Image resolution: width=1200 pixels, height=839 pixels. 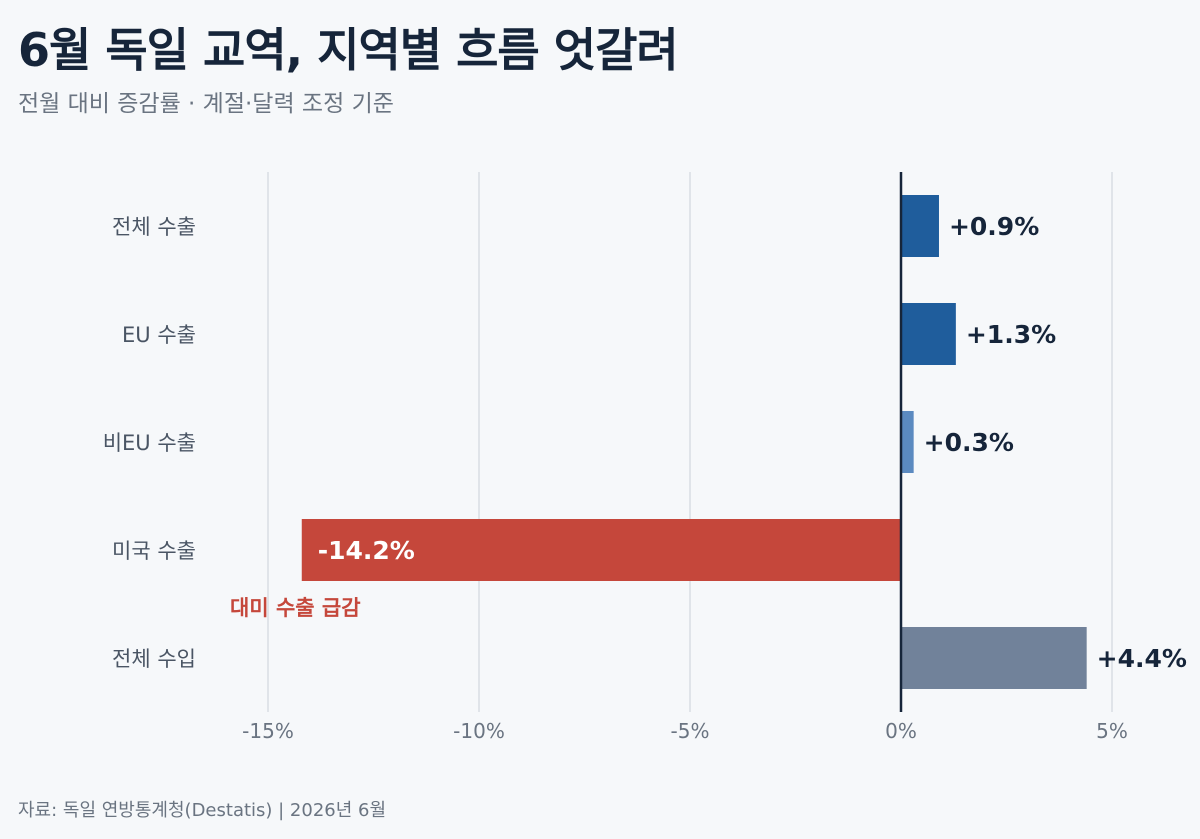 I want to click on annotation-label: 대미 수출 급감, so click(x=295, y=608).